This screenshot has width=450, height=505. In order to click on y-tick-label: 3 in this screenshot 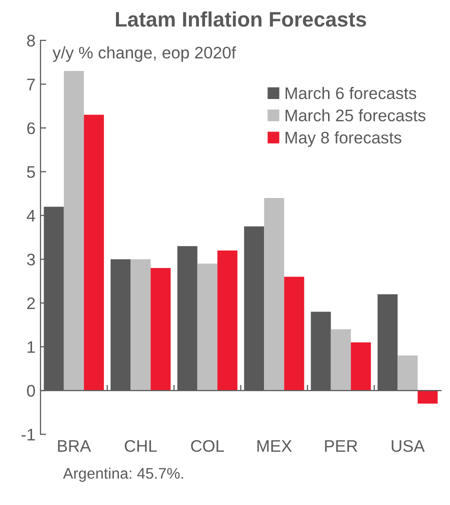, I will do `click(31, 260)`.